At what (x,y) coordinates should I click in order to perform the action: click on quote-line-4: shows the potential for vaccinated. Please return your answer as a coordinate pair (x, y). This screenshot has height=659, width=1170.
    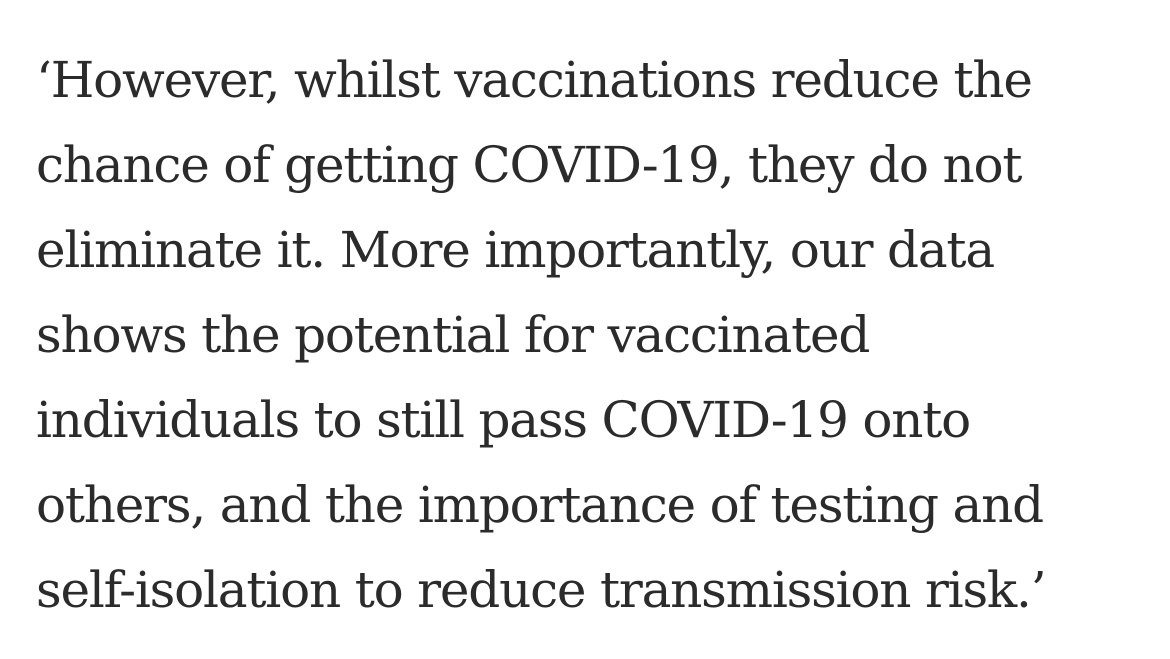
    Looking at the image, I should click on (453, 335).